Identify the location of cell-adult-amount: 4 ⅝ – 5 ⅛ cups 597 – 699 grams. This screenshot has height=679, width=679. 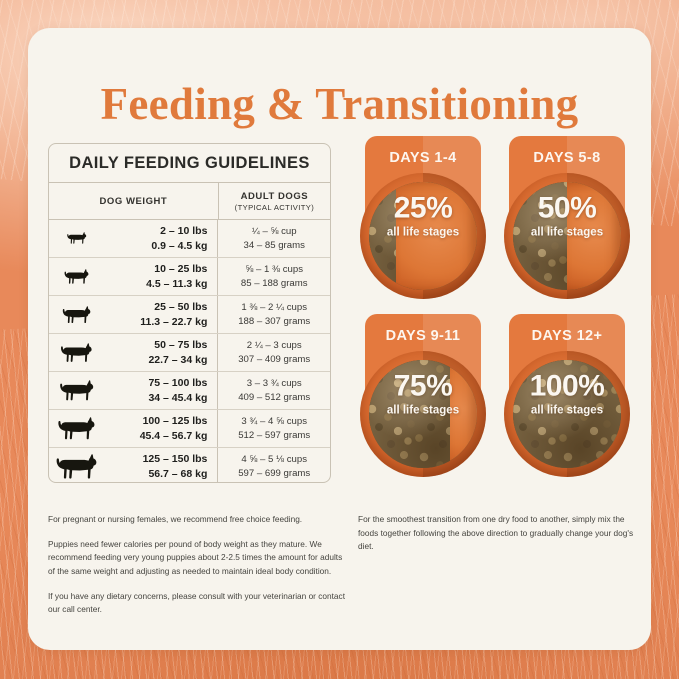
(274, 465).